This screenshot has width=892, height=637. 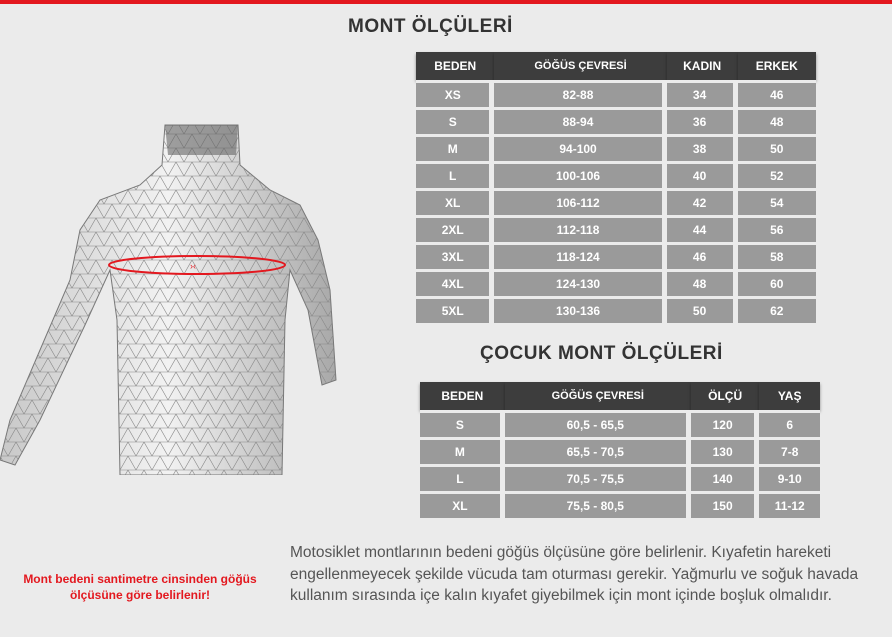 I want to click on table-cell: 88-94, so click(x=580, y=120).